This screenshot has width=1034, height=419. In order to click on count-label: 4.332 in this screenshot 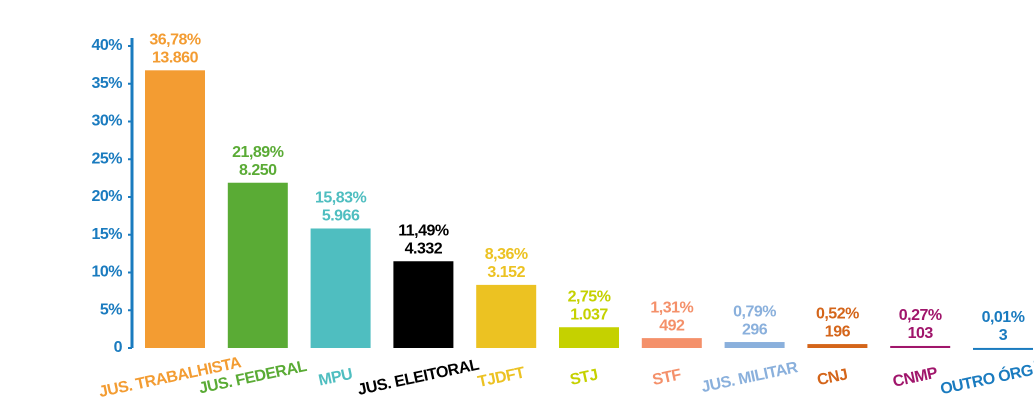, I will do `click(424, 248)`.